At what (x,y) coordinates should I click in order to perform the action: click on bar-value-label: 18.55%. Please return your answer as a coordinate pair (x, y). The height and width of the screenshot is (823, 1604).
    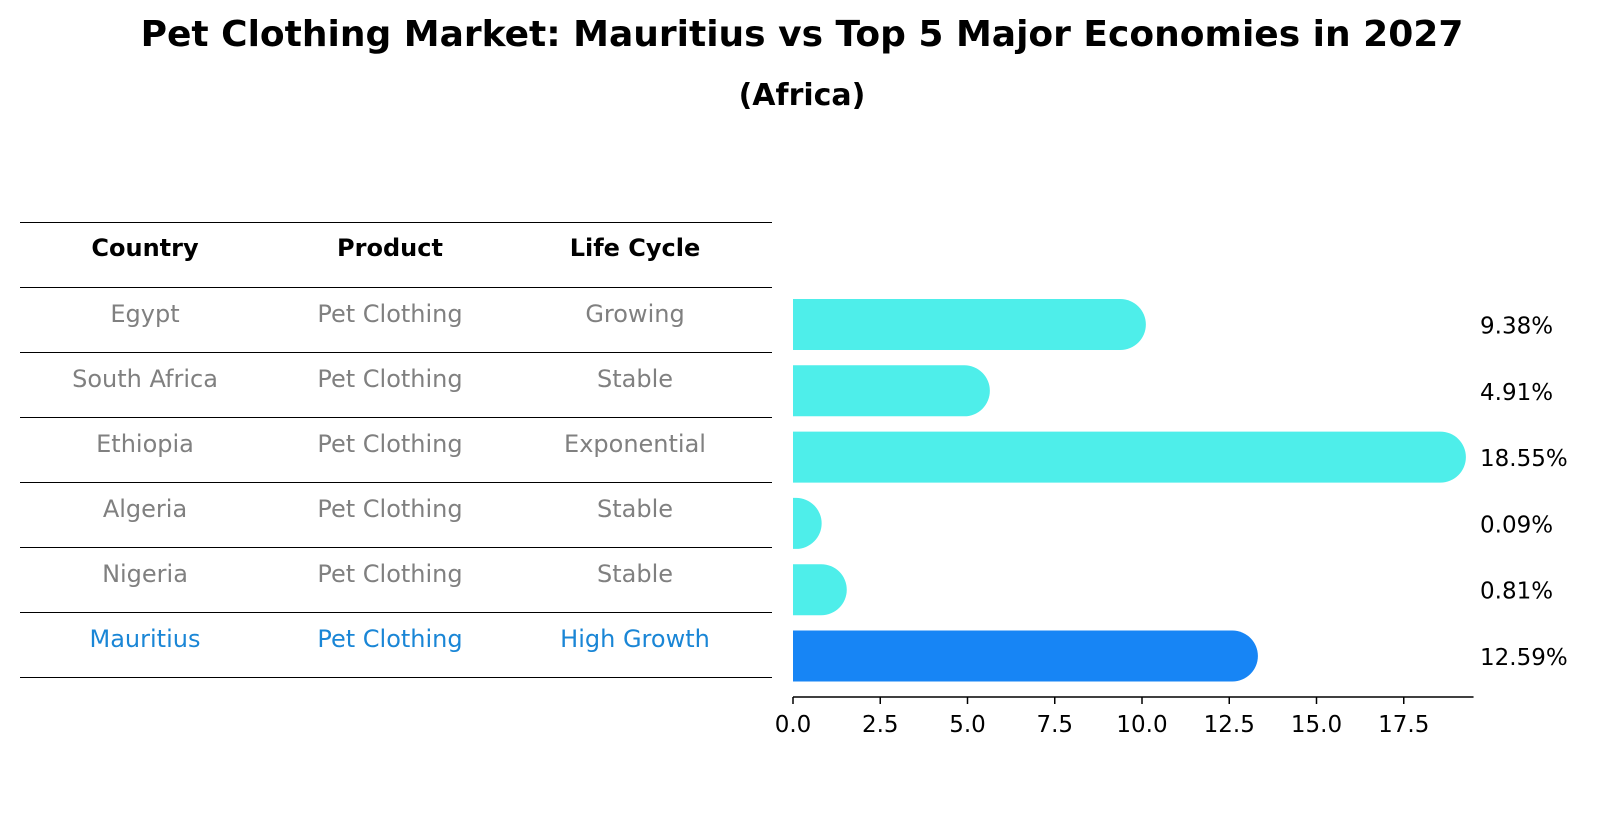
    Looking at the image, I should click on (1524, 459).